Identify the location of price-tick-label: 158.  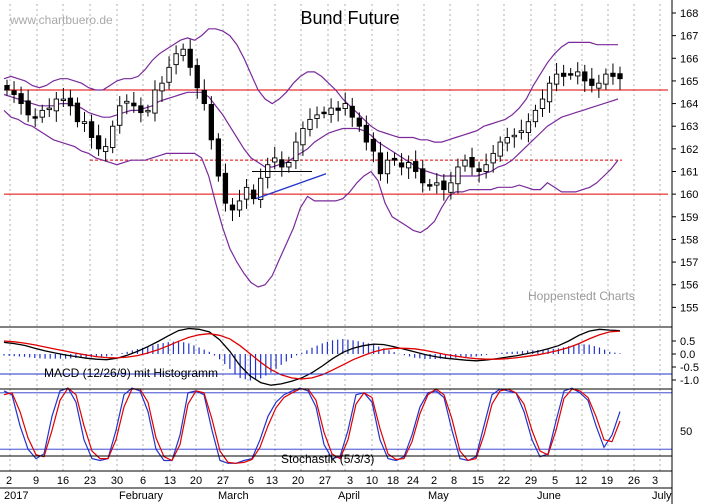
(689, 240).